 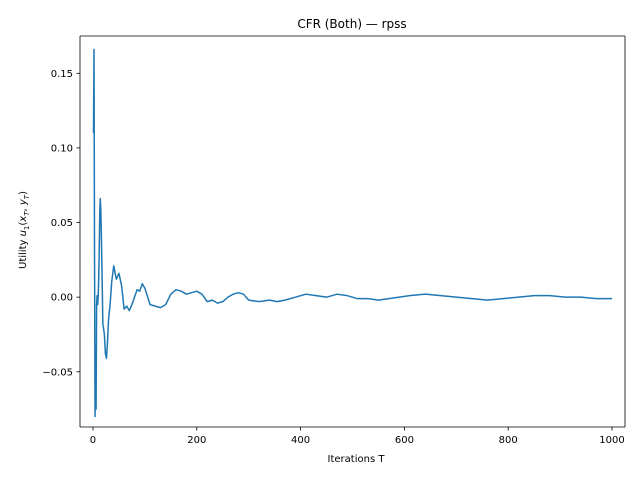 What do you see at coordinates (300, 440) in the screenshot?
I see `x-tick-label: 400` at bounding box center [300, 440].